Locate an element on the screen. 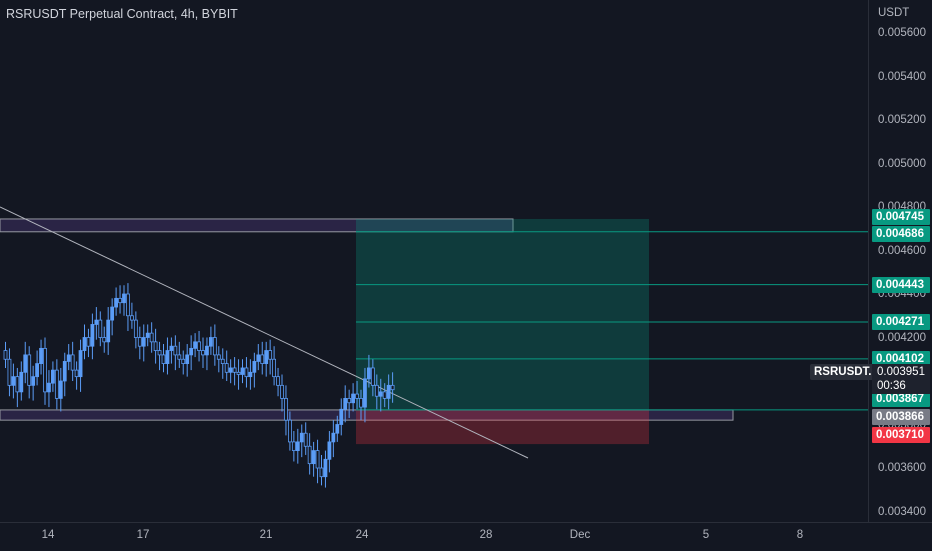 This screenshot has height=551, width=932. time-axis-tick: 28 is located at coordinates (486, 535).